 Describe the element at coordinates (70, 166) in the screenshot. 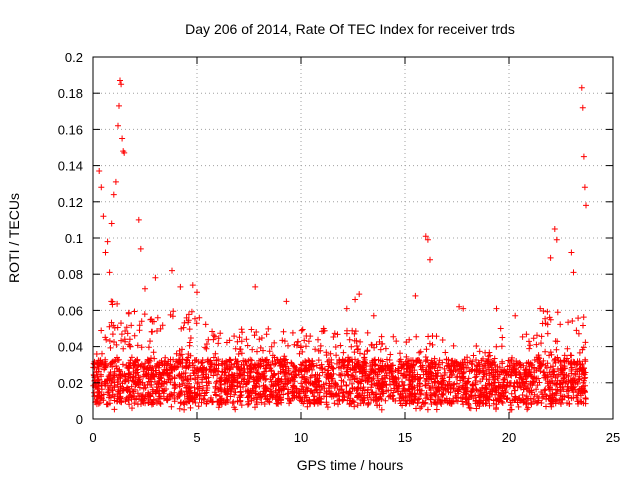

I see `y-tick-label: 0.14` at that location.